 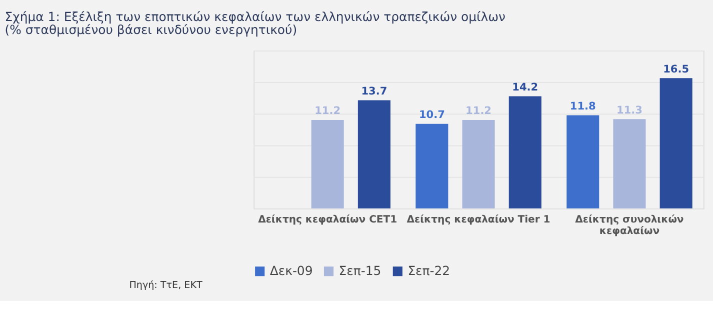 I want to click on x-tick-label: Δείκτης κεφαλαίων Tier 1, so click(x=478, y=219).